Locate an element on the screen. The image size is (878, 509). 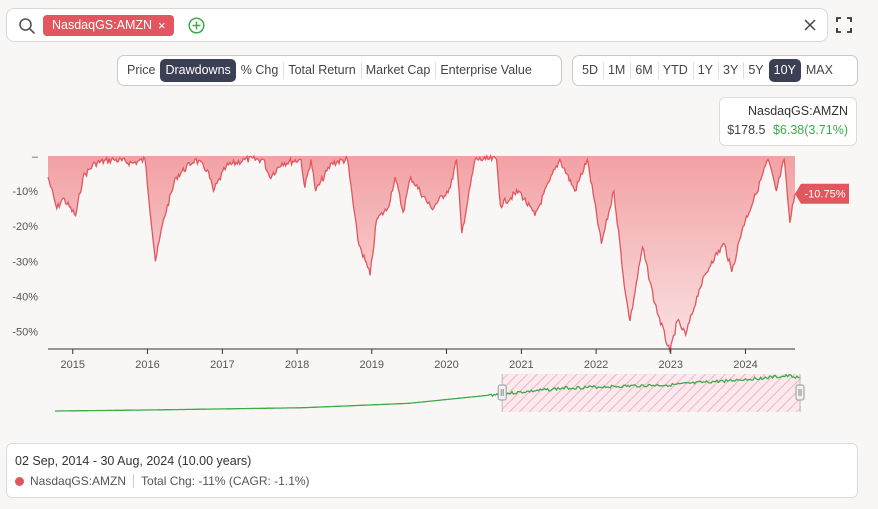
range-selector: 5D 1M 6M YTD 1Y 3Y 5Y 10Y MAX is located at coordinates (715, 70).